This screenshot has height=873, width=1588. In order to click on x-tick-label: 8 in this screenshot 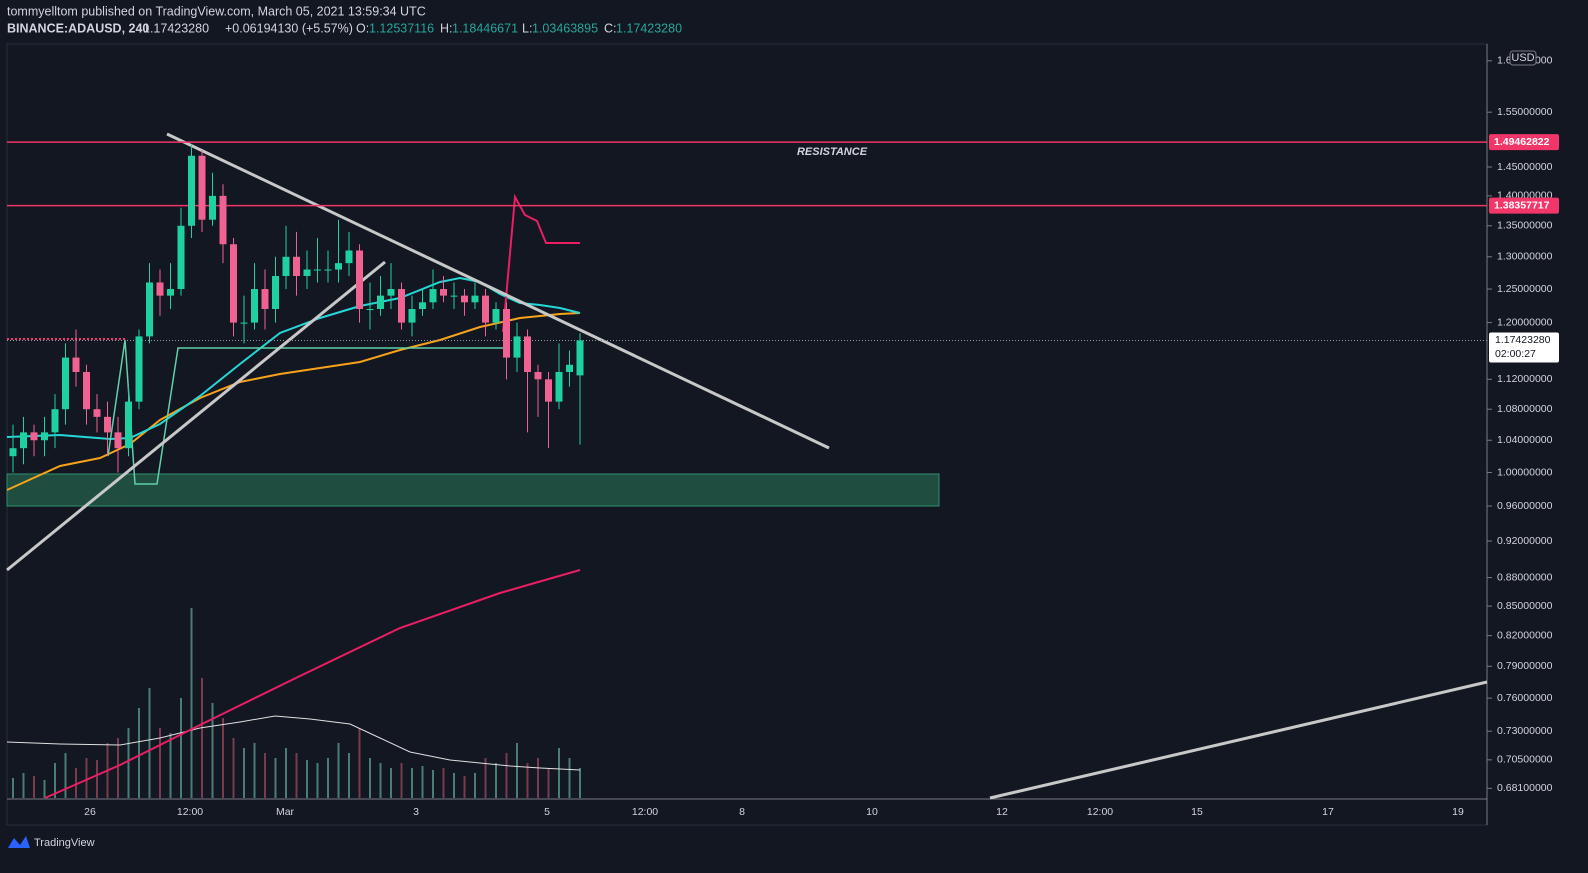, I will do `click(742, 812)`.